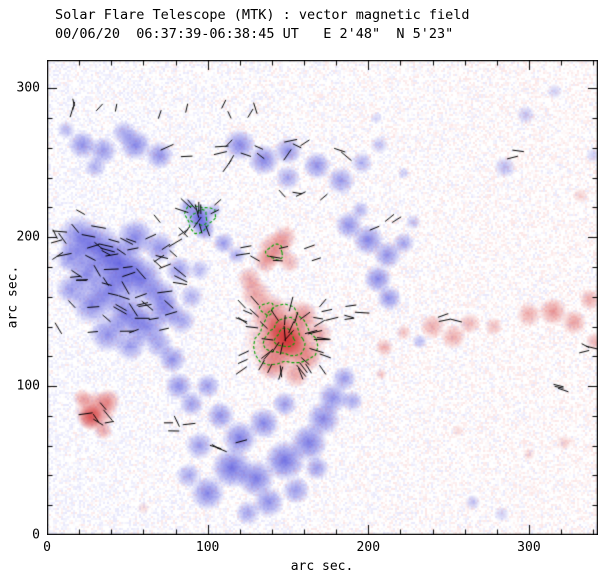  Describe the element at coordinates (28, 237) in the screenshot. I see `y-tick-label: 200` at that location.